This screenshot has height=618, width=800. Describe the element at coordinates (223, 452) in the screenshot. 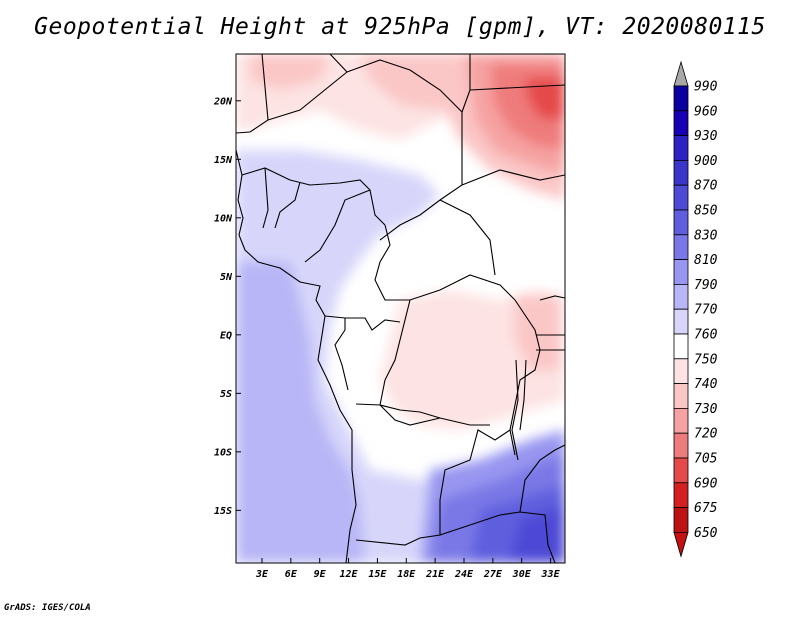

I see `lat-tick-label: 10S` at that location.